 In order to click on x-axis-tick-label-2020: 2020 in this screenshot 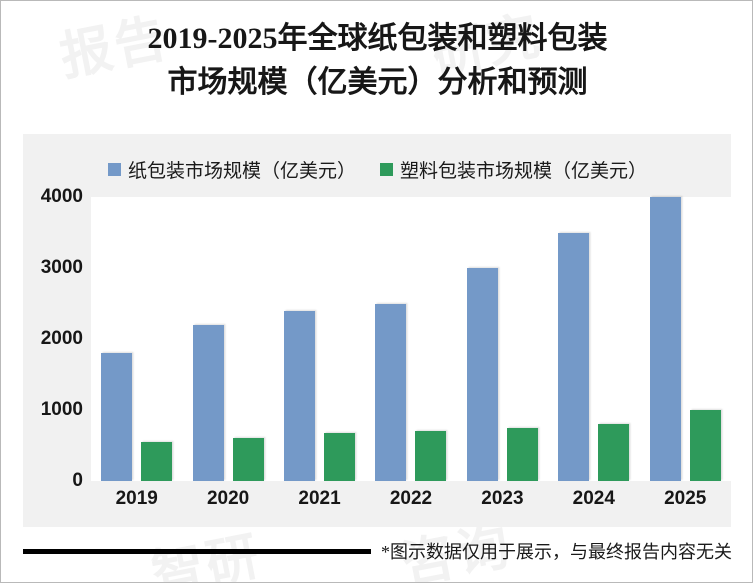, I will do `click(228, 498)`.